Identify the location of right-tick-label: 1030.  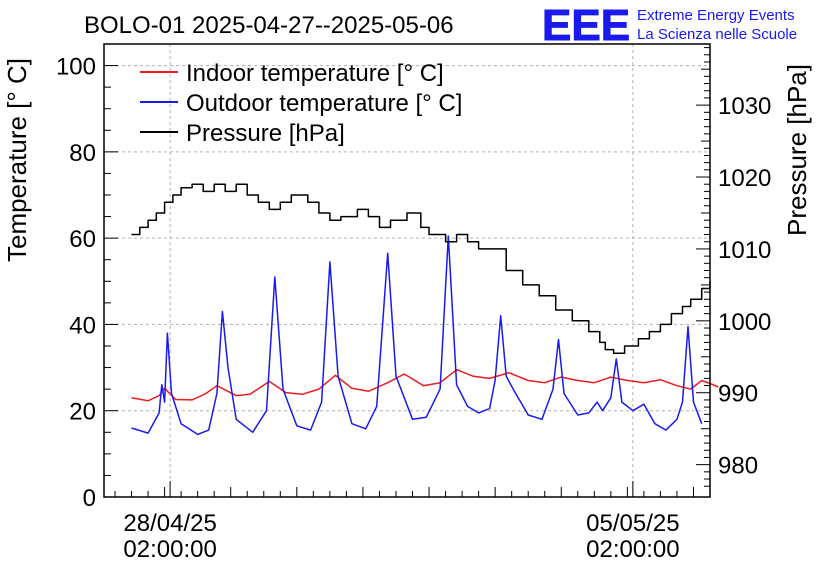
(744, 106).